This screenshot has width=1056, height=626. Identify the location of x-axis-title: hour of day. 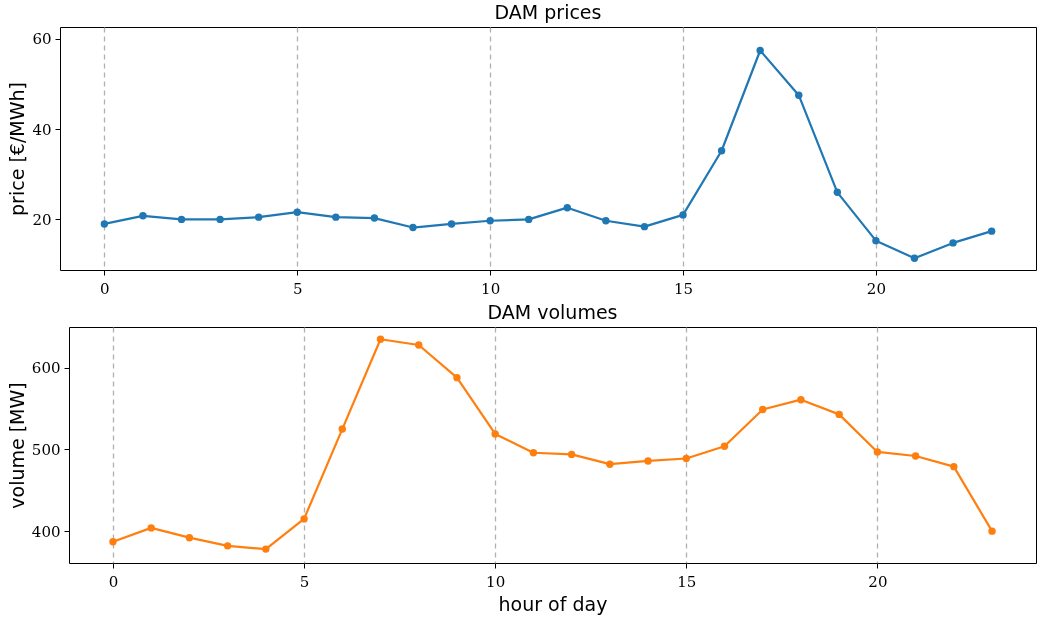
(553, 603).